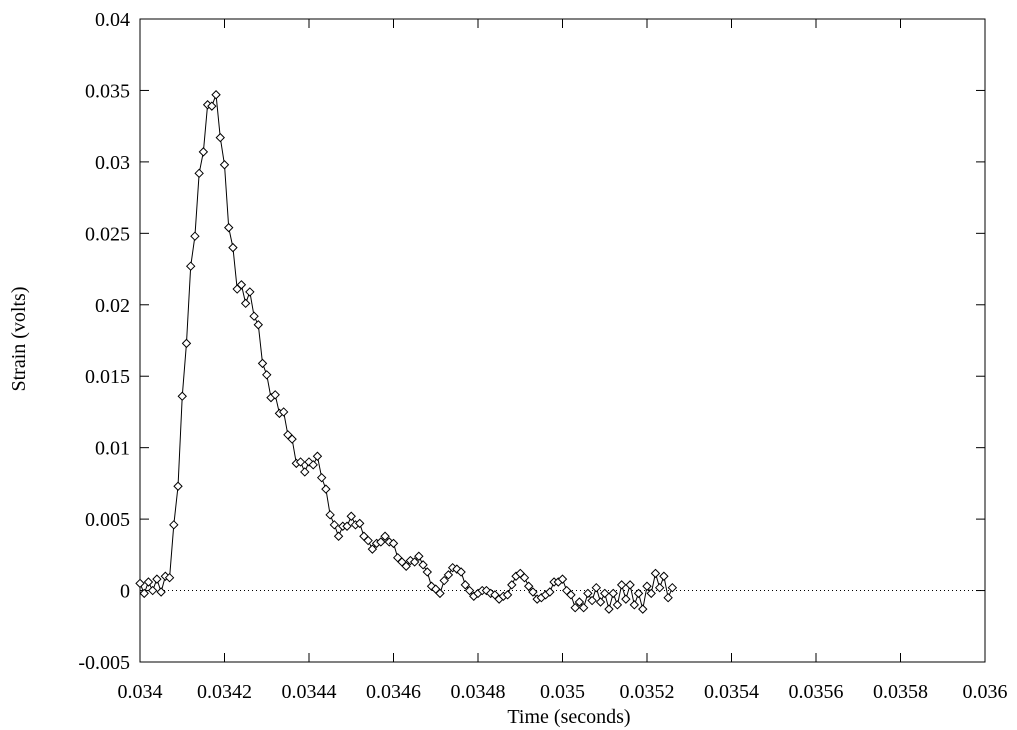 The width and height of the screenshot is (1017, 730). Describe the element at coordinates (125, 592) in the screenshot. I see `y-tick-label: 0` at that location.